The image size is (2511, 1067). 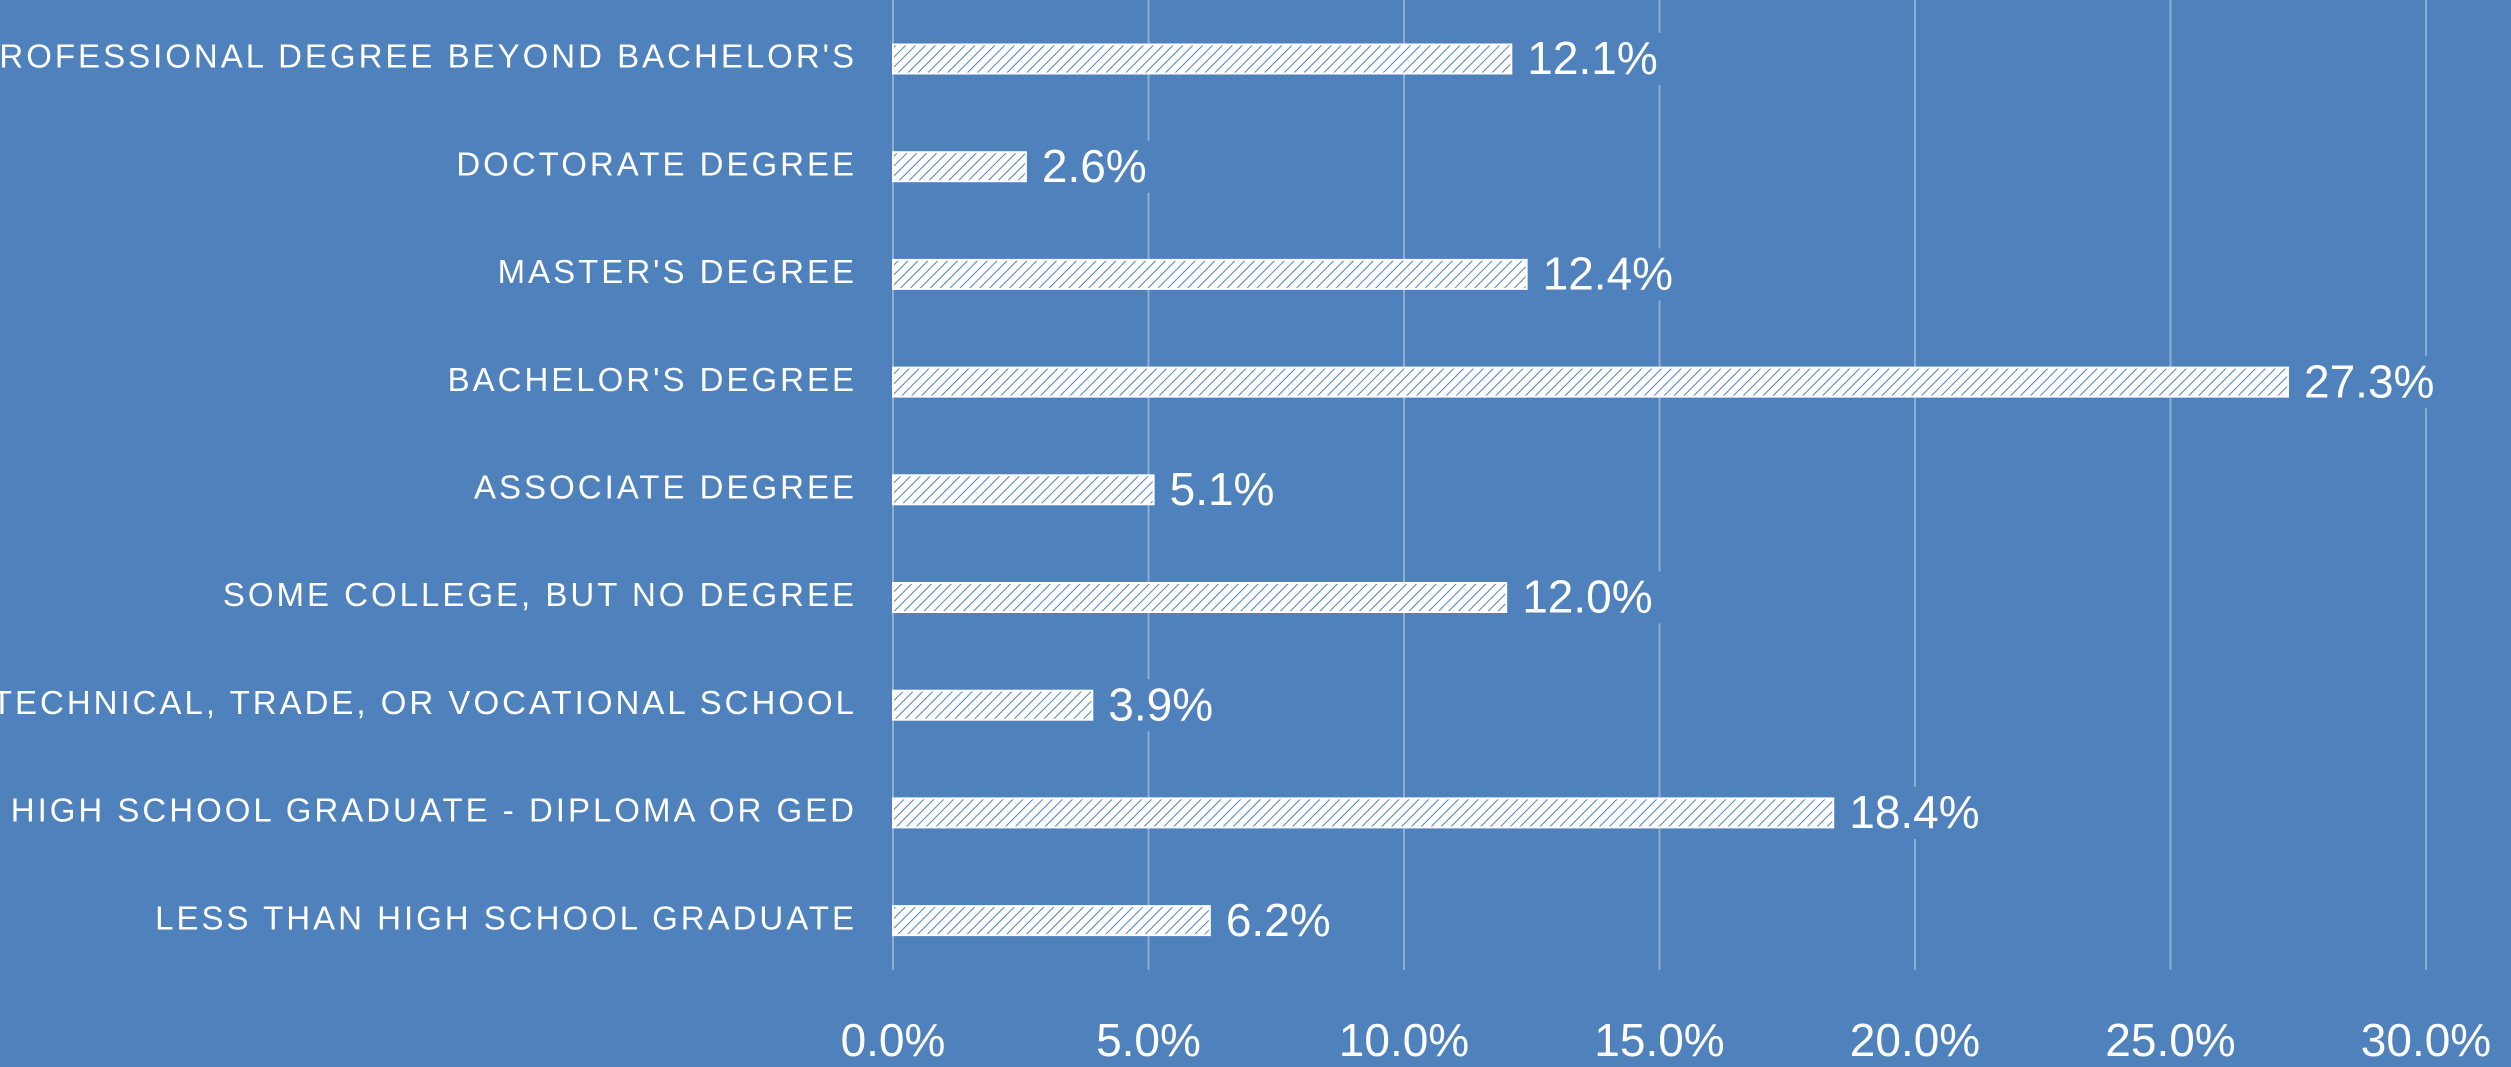 I want to click on value-label: 5.1%, so click(x=1222, y=489).